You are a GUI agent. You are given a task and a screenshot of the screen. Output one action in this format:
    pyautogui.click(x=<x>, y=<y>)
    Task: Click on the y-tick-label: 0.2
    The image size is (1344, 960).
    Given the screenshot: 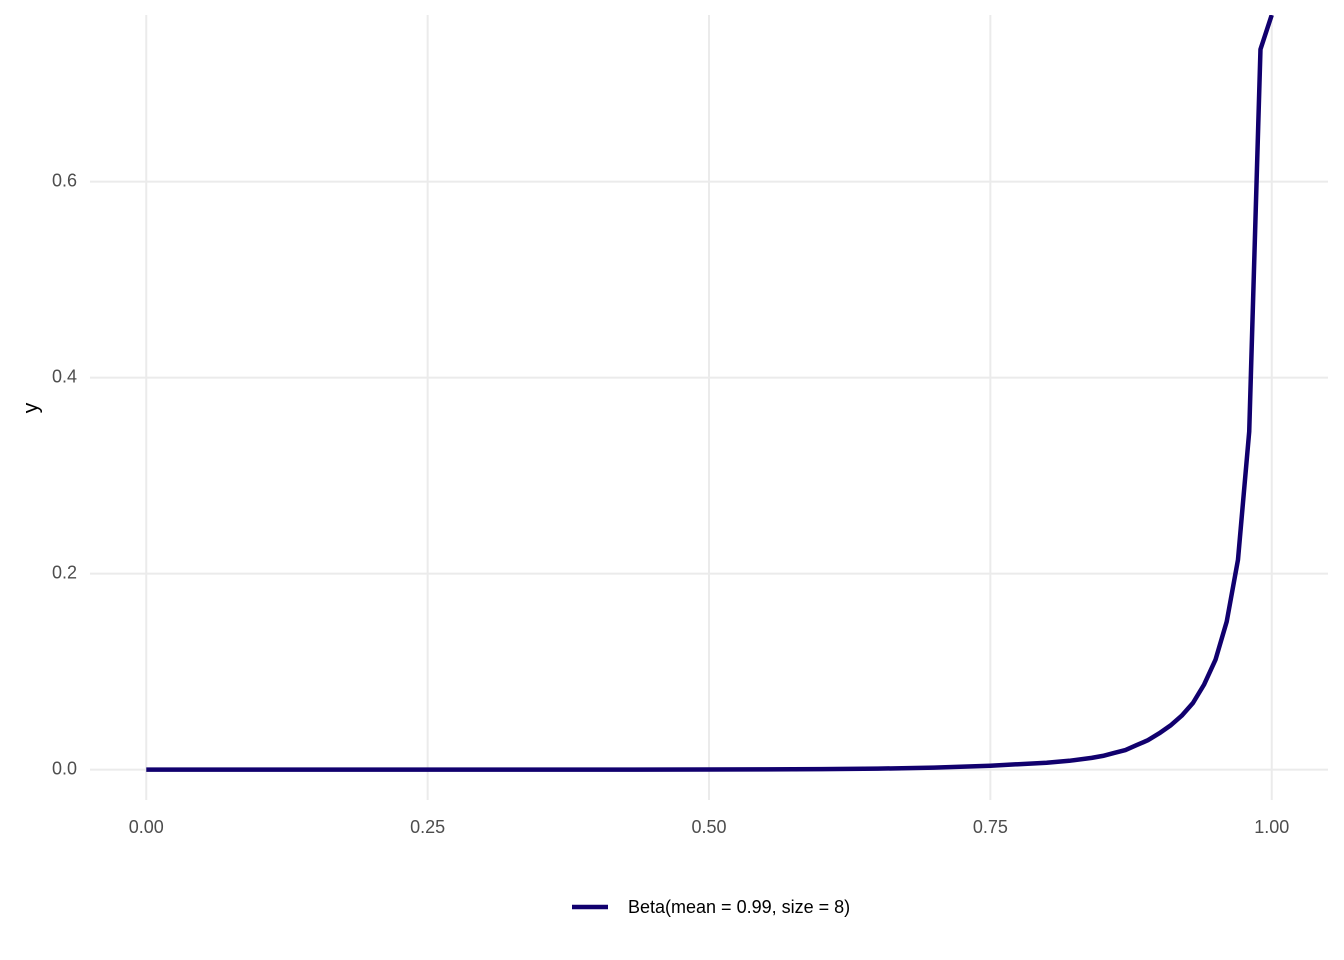 What is the action you would take?
    pyautogui.click(x=64, y=572)
    